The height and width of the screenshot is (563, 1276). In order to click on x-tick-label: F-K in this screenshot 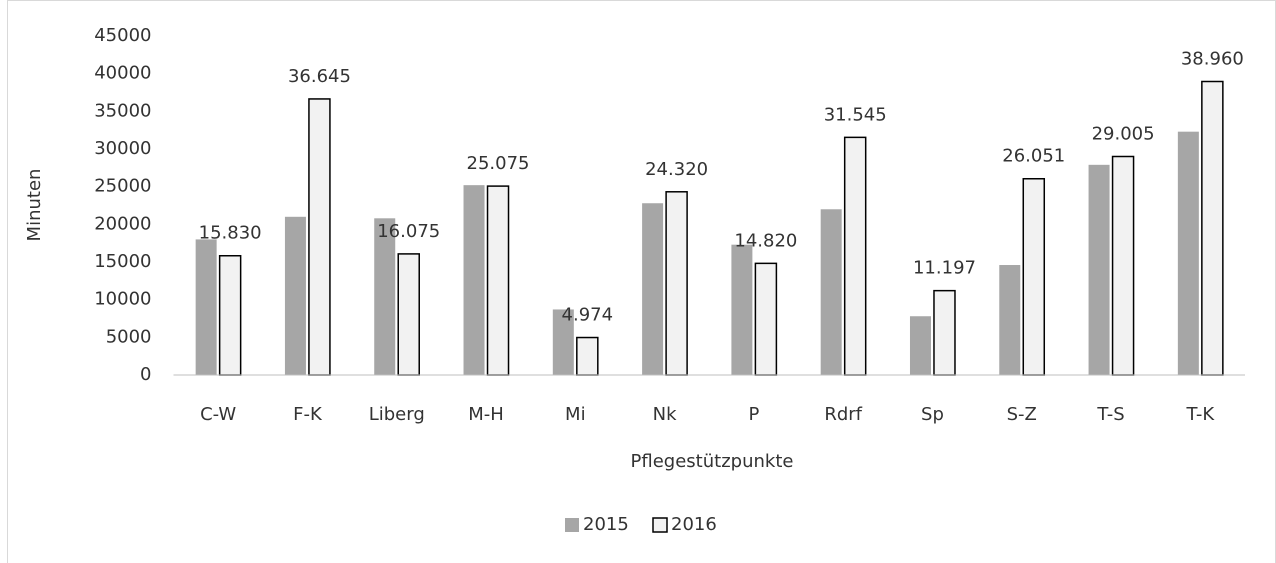, I will do `click(308, 414)`.